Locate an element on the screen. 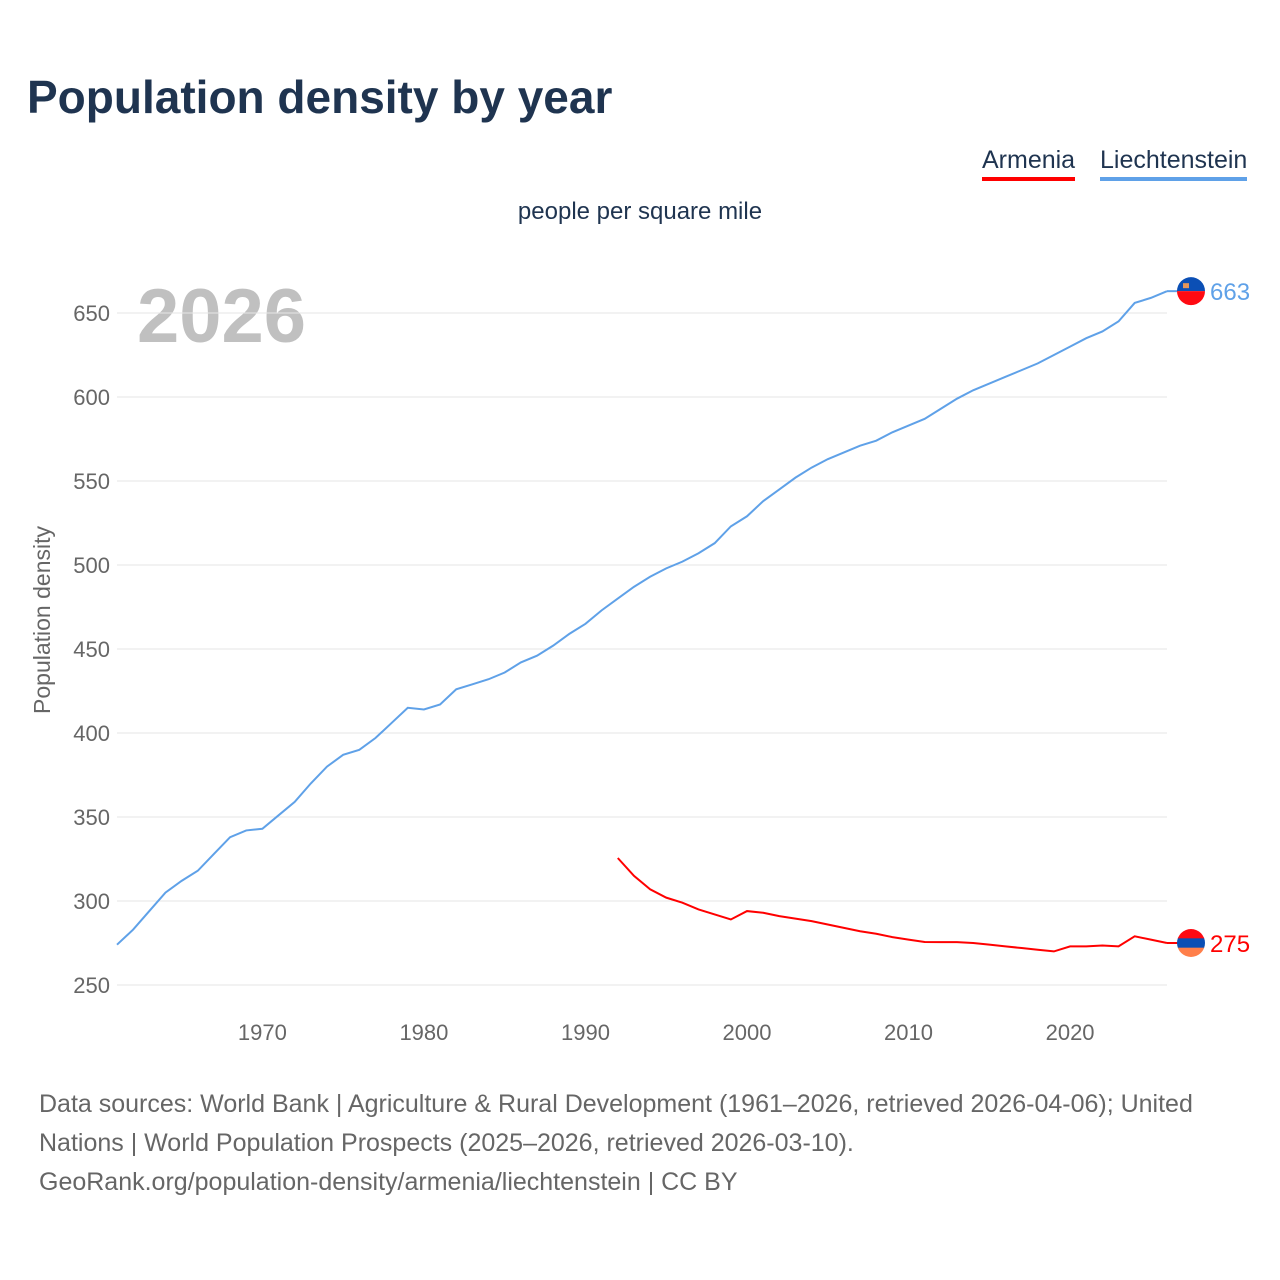 The width and height of the screenshot is (1280, 1280). flag-icon-liechtenstein is located at coordinates (1191, 284).